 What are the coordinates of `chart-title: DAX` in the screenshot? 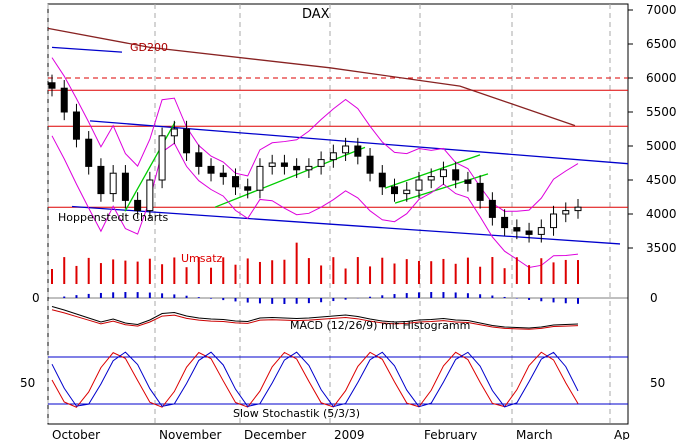 It's located at (316, 14).